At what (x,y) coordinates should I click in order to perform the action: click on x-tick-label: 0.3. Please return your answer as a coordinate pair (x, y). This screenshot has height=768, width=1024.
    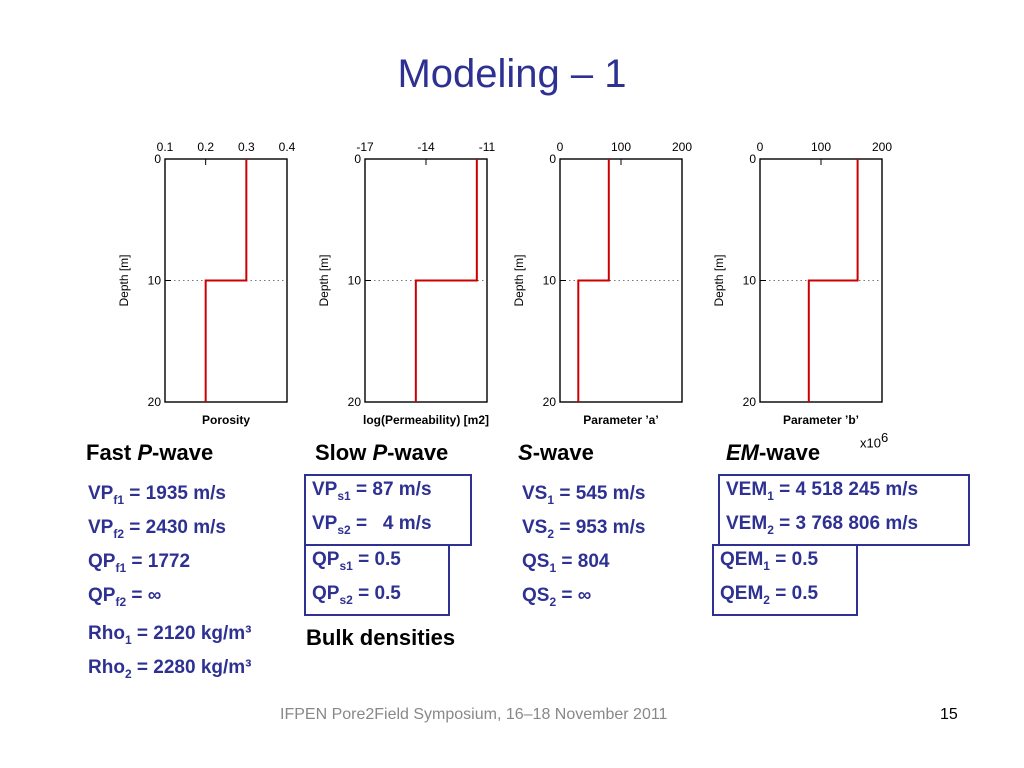
    Looking at the image, I should click on (246, 147).